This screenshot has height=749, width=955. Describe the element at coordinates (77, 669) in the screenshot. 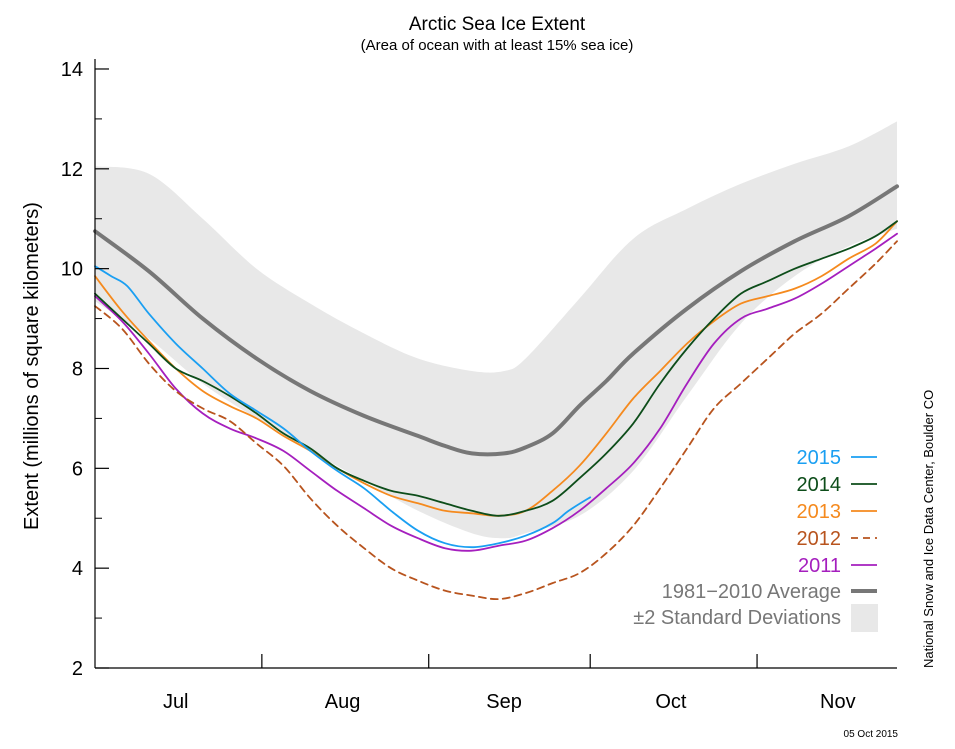

I see `y-tick-label: 2` at that location.